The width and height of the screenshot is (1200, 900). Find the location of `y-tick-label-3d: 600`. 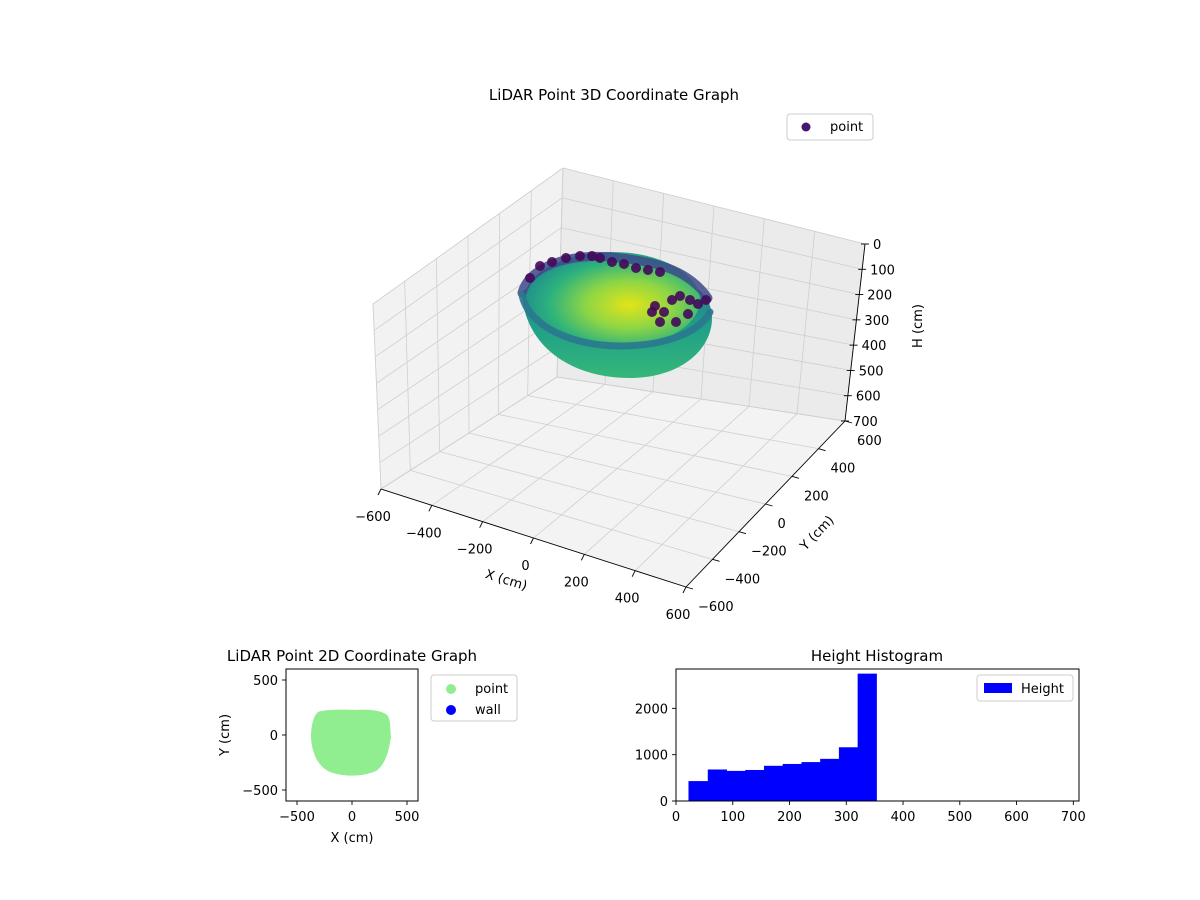

y-tick-label-3d: 600 is located at coordinates (869, 441).